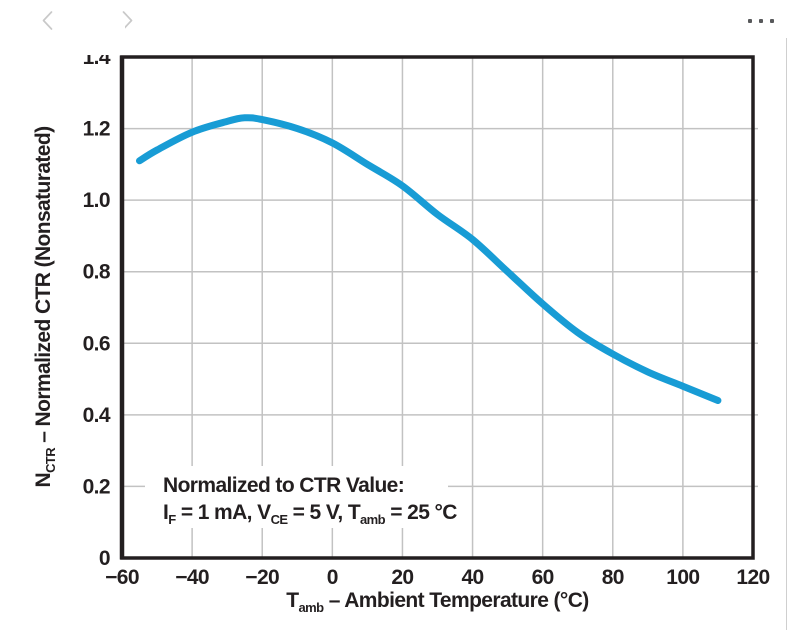  What do you see at coordinates (97, 40) in the screenshot?
I see `top-clip` at bounding box center [97, 40].